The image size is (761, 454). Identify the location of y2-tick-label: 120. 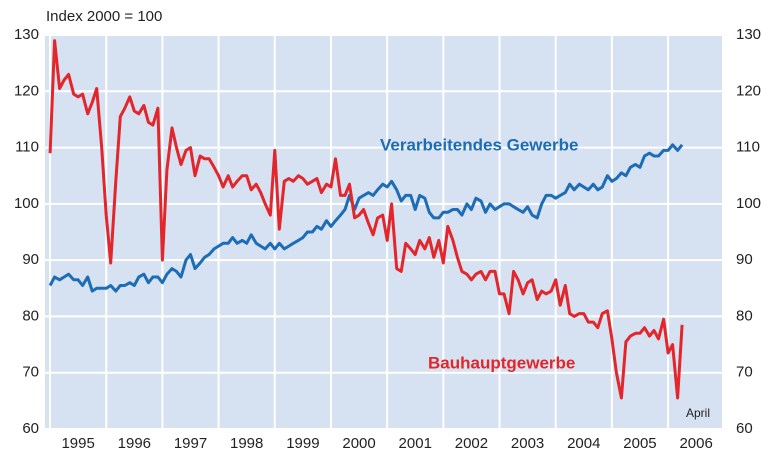
(748, 90).